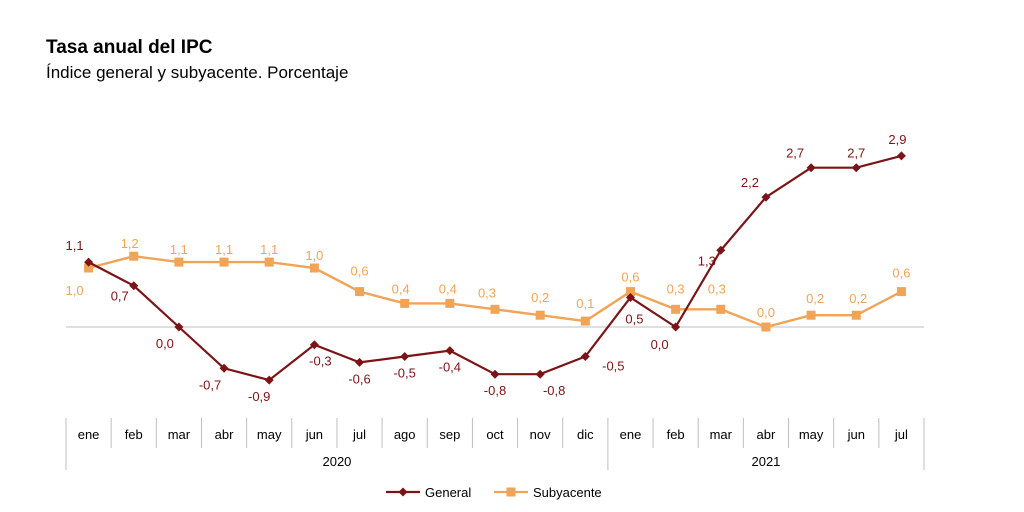 This screenshot has height=512, width=1024. Describe the element at coordinates (567, 492) in the screenshot. I see `legend-label-subyacente: Subyacente` at that location.